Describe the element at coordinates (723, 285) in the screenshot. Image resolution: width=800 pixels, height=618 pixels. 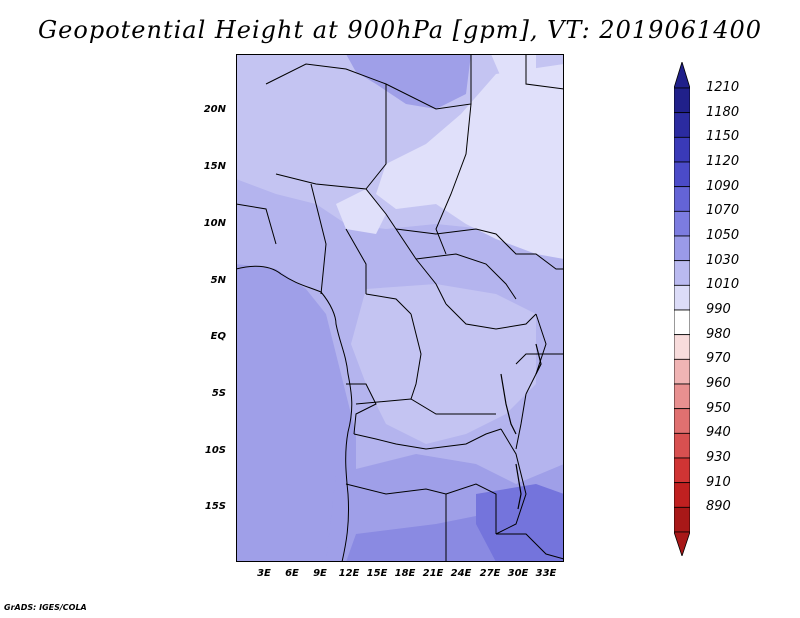
I see `colorbar-label: 1010` at that location.